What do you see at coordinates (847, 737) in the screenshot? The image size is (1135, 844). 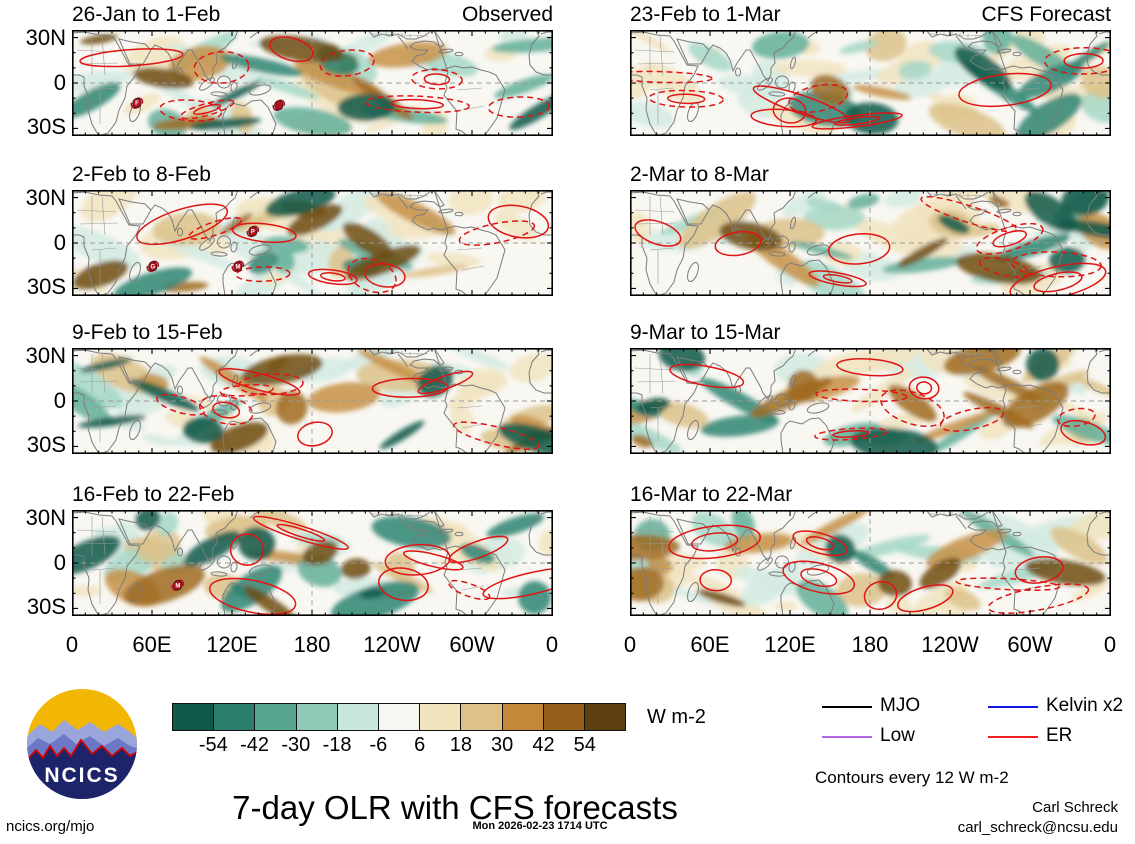 I see `legend-line-low` at bounding box center [847, 737].